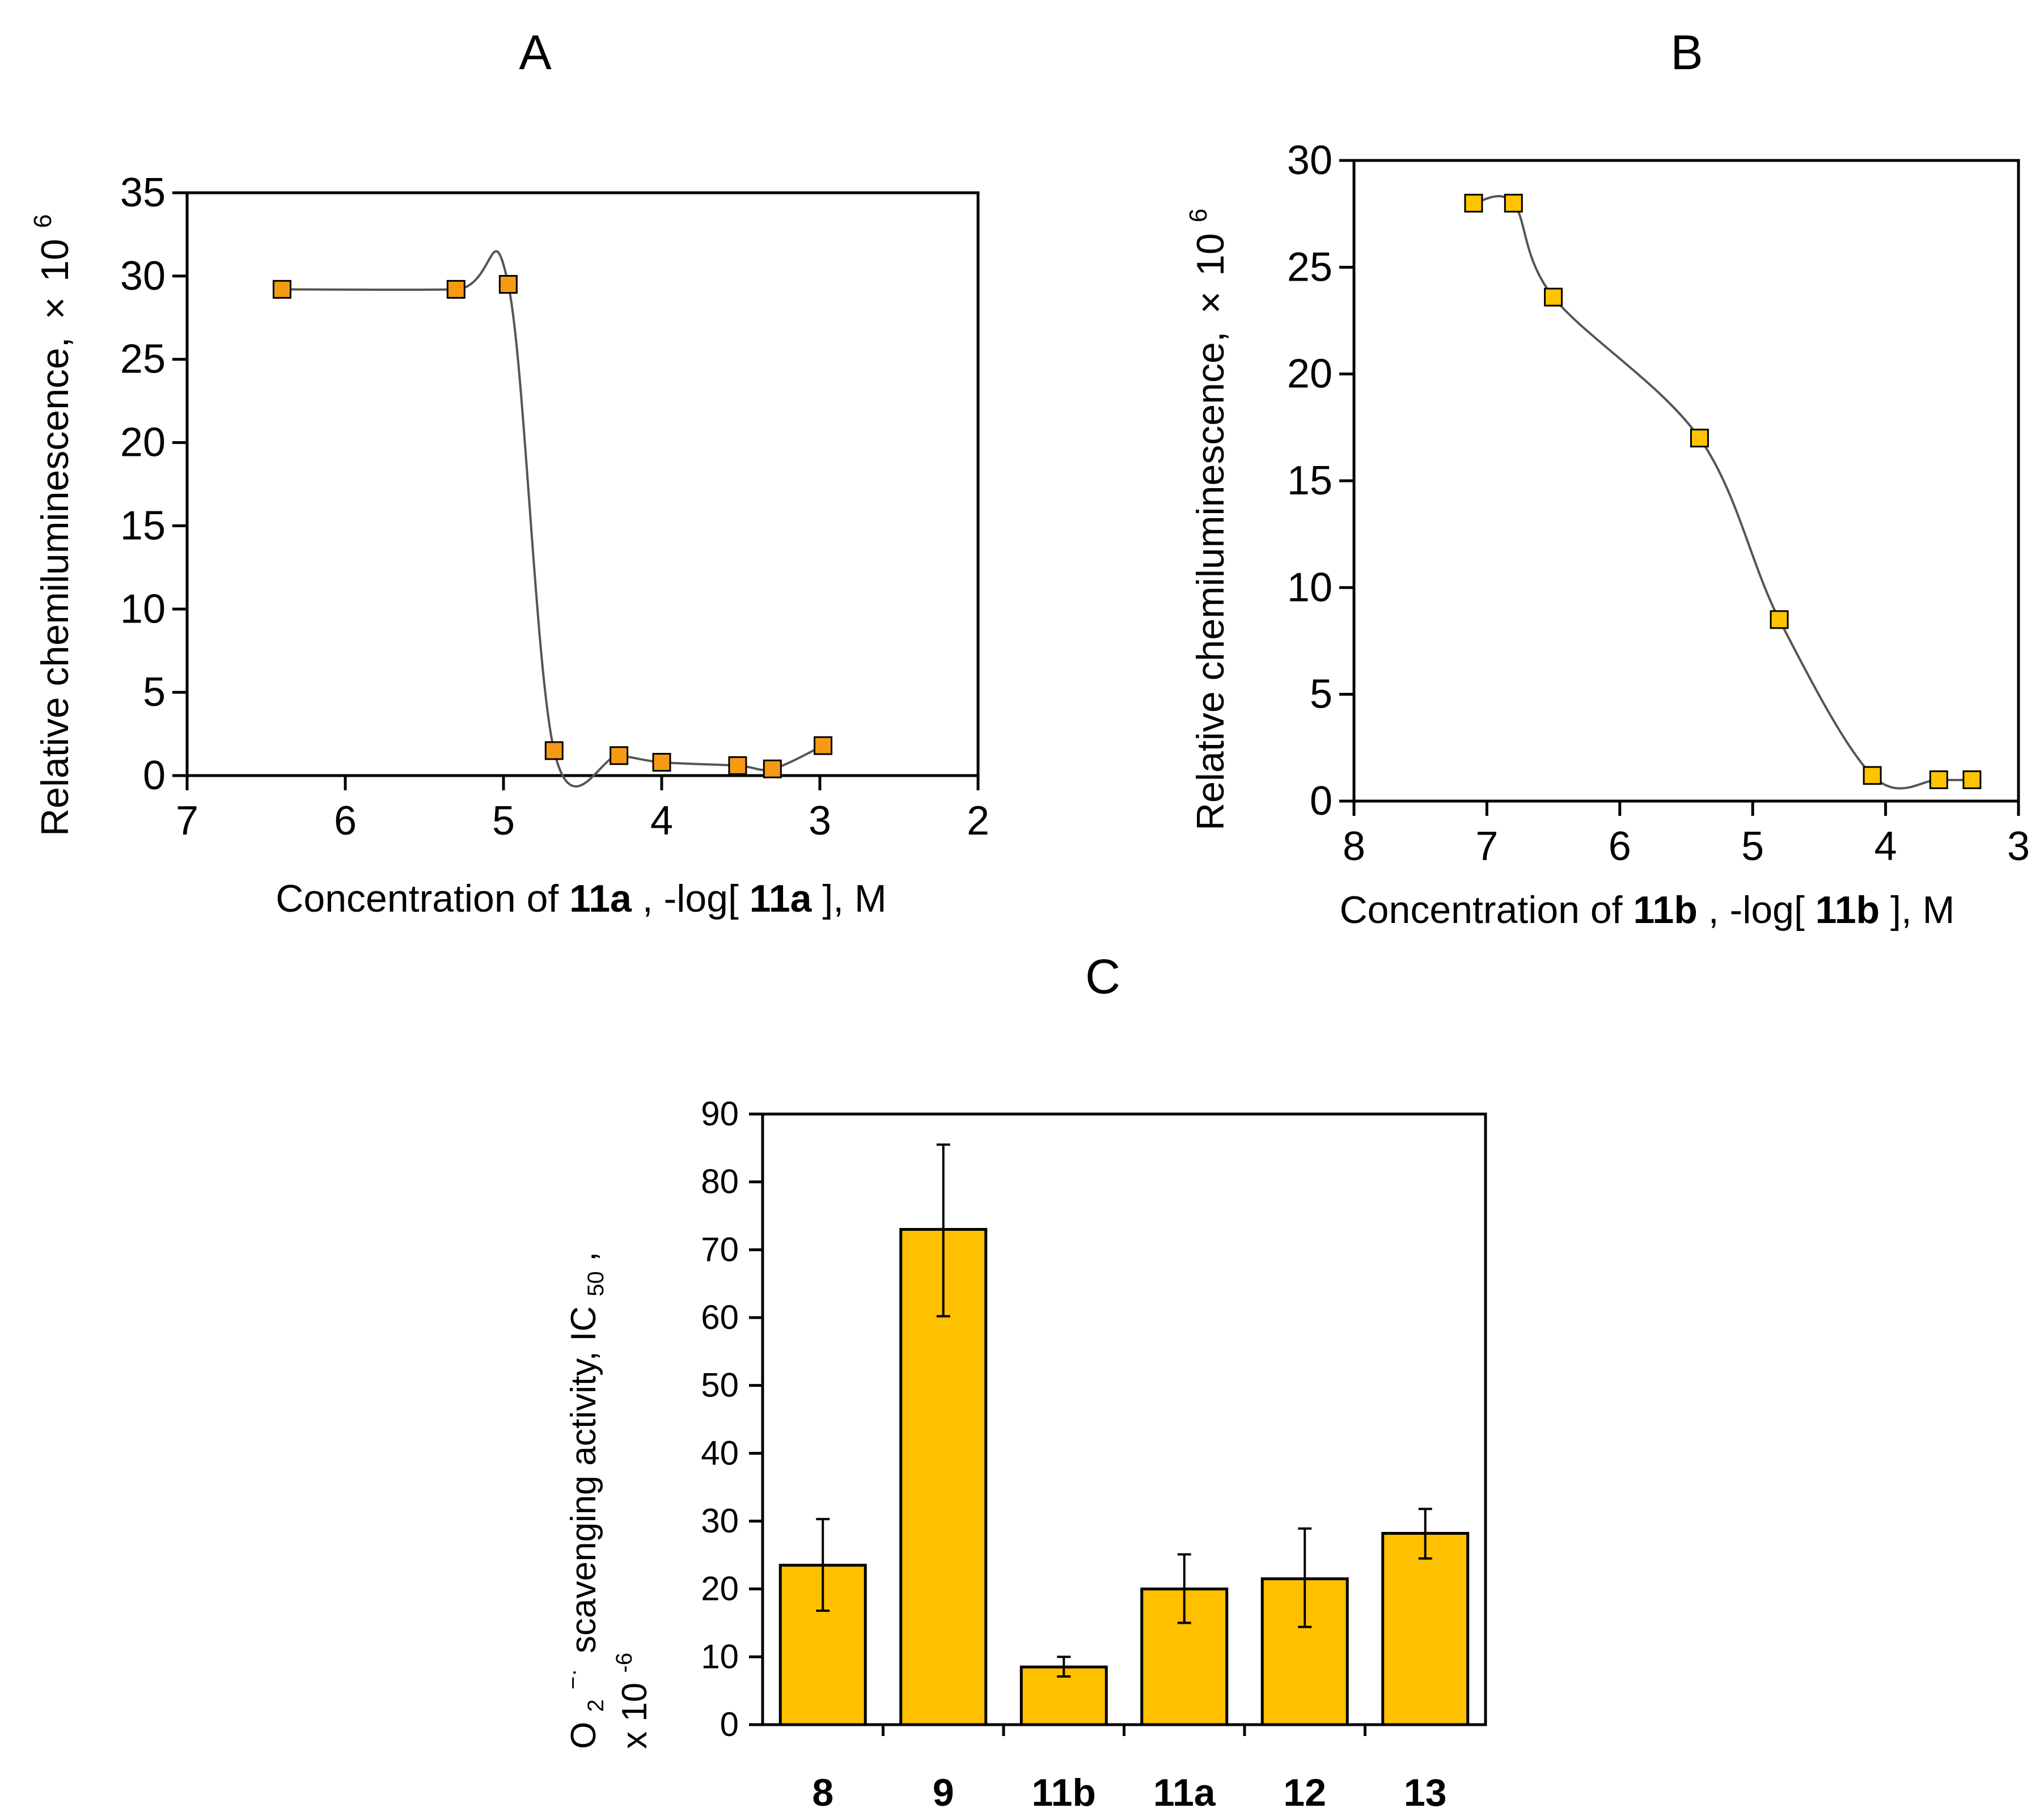 The width and height of the screenshot is (2044, 1808). I want to click on panel-b-ytick-label: 20, so click(1309, 374).